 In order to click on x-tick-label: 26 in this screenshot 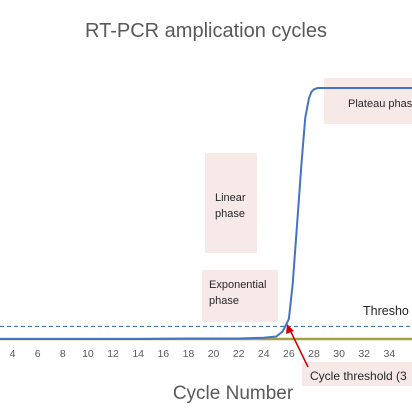, I will do `click(289, 354)`.